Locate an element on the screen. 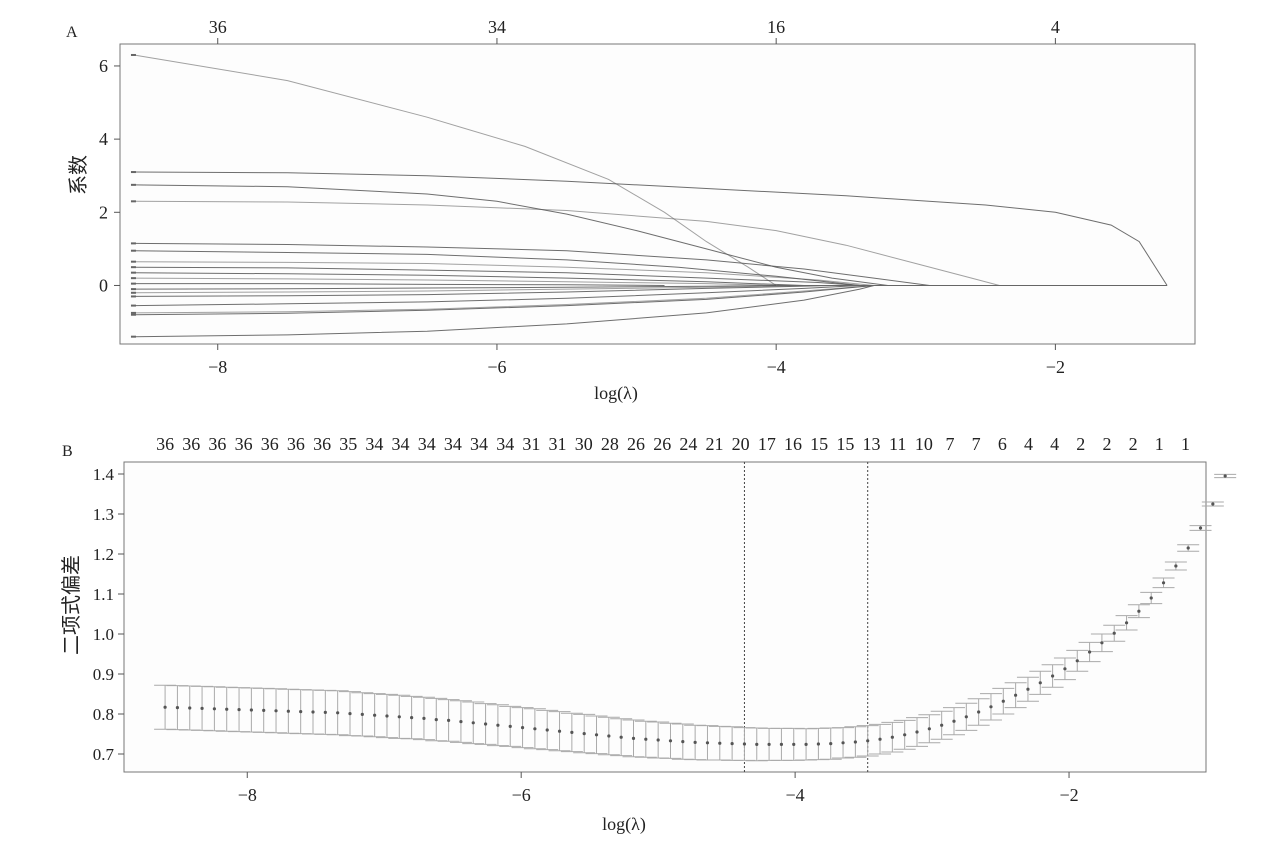 This screenshot has height=848, width=1268. panel-b-top-tick-label: 4 is located at coordinates (1054, 444).